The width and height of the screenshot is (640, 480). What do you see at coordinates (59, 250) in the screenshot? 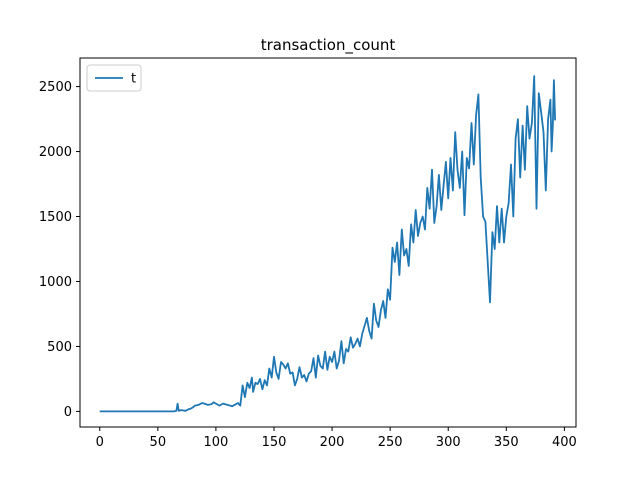
I see `y-axis: 0 500 1000 1500 2000 2500` at bounding box center [59, 250].